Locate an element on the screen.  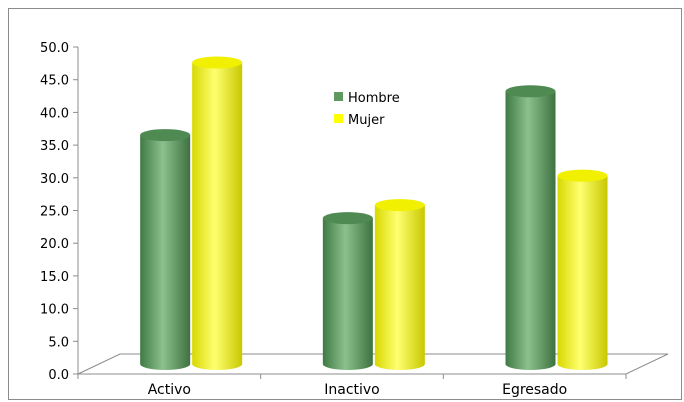
category-label: Inactivo is located at coordinates (352, 390).